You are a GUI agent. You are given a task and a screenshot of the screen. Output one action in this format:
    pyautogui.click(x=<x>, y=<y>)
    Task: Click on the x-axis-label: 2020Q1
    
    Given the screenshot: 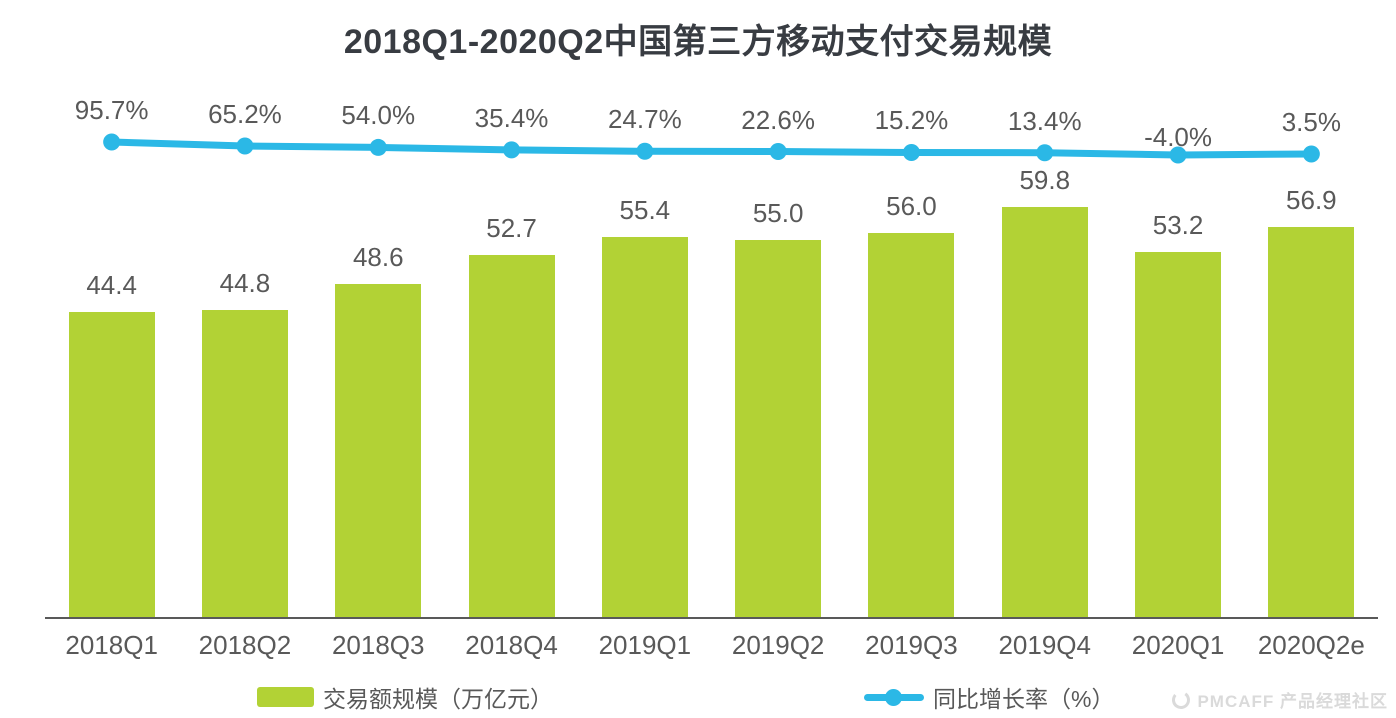 What is the action you would take?
    pyautogui.click(x=1178, y=645)
    